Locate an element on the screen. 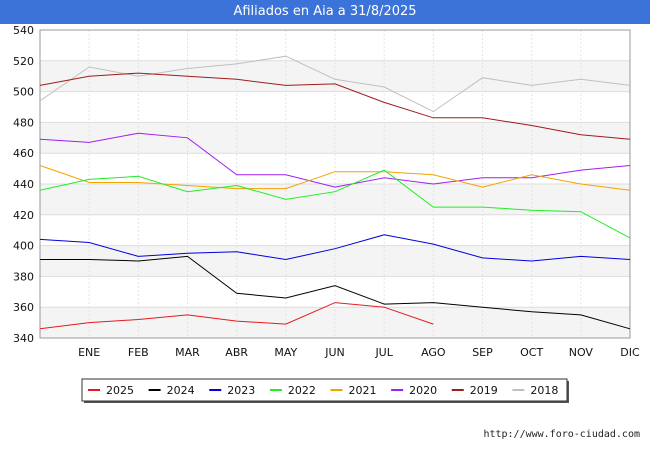 This screenshot has height=450, width=650. x-axis: ENE FEB MAR ABR MAY JUN JUL AGO SEP OCT NOV DIC is located at coordinates (359, 352).